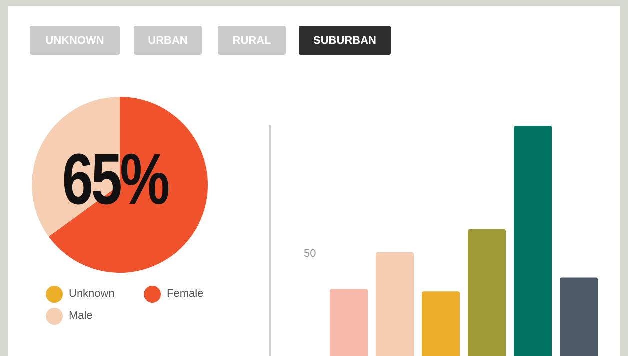  Describe the element at coordinates (185, 294) in the screenshot. I see `legend-label: Female` at that location.